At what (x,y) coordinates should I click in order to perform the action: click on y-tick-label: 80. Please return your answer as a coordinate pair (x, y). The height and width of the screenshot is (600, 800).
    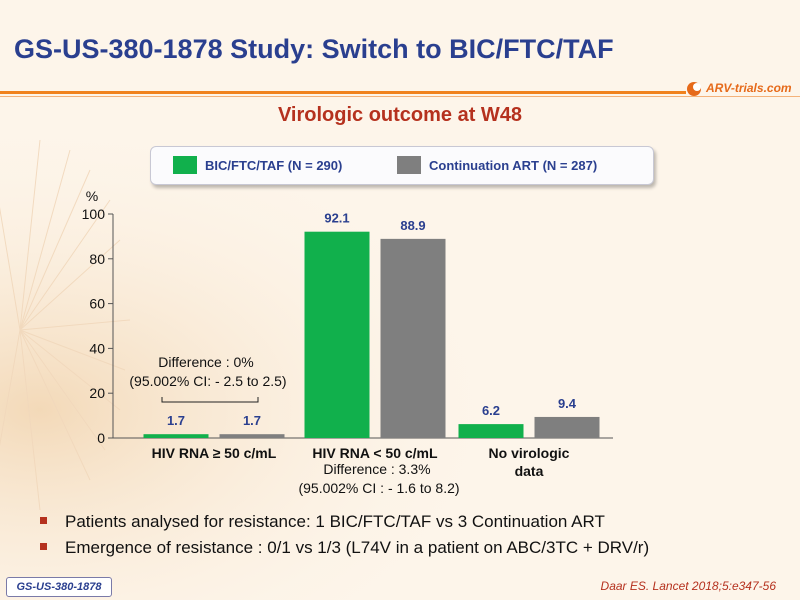
    Looking at the image, I should click on (97, 259).